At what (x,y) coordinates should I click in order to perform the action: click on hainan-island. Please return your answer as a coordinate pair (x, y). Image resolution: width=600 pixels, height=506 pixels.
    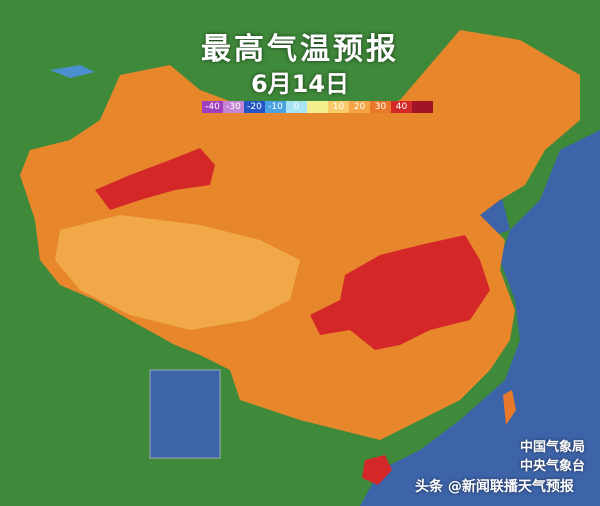
    Looking at the image, I should click on (377, 470).